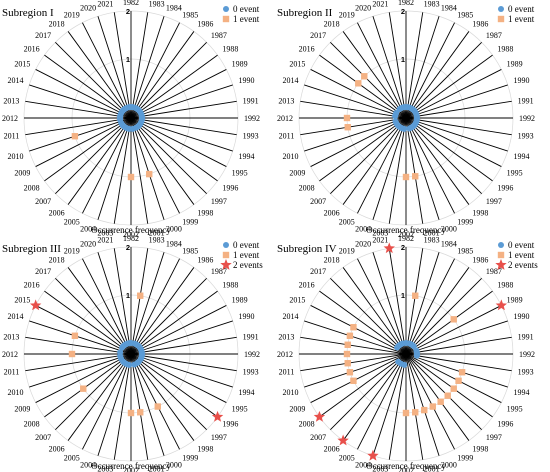 This screenshot has height=472, width=550. Describe the element at coordinates (252, 354) in the screenshot. I see `category-label: 1992` at that location.